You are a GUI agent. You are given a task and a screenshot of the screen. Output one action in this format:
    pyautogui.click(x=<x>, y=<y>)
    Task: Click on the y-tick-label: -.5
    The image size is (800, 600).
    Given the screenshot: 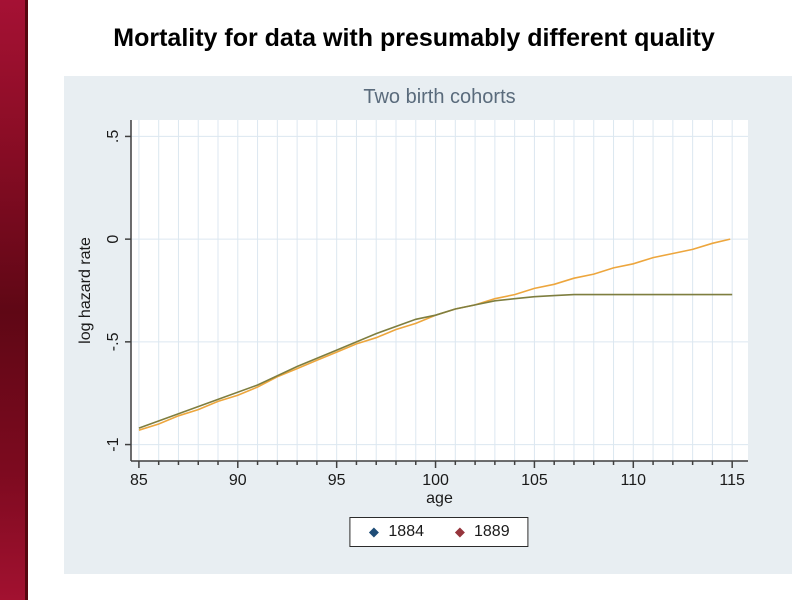 What is the action you would take?
    pyautogui.click(x=113, y=341)
    